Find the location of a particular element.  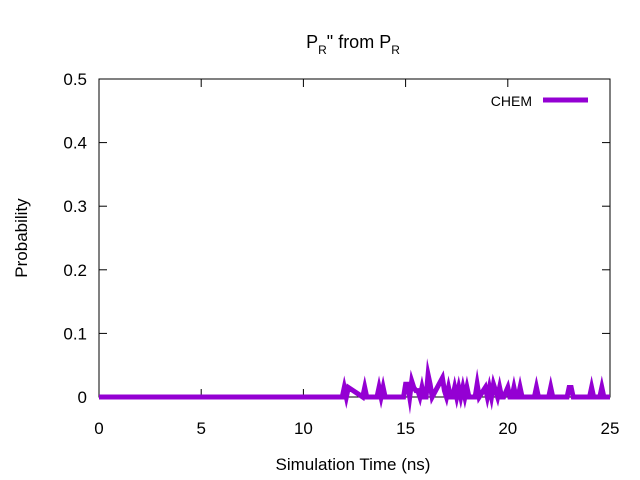

y-tick-label: 0.4 is located at coordinates (75, 143).